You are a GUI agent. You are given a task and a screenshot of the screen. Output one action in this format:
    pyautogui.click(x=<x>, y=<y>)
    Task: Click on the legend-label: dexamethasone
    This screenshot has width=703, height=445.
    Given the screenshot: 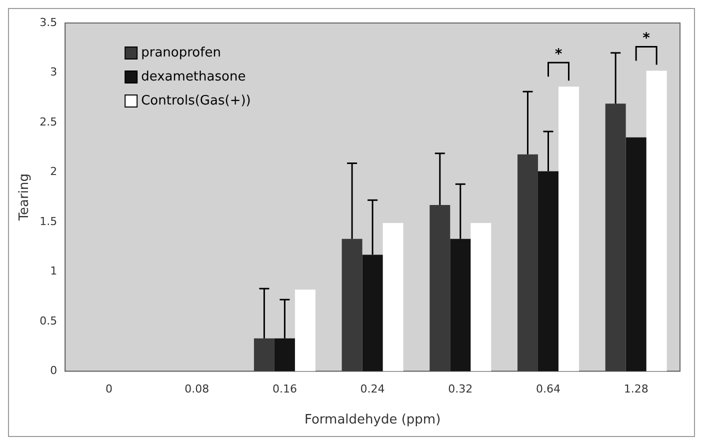 What is the action you would take?
    pyautogui.click(x=193, y=76)
    